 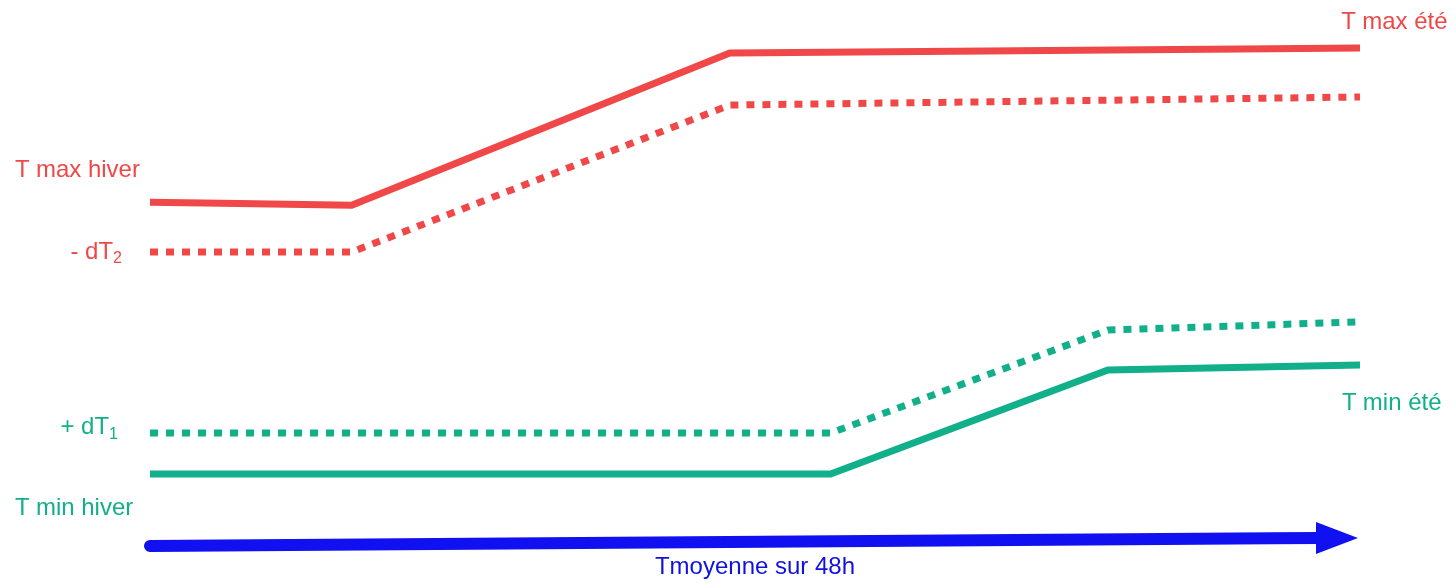 What do you see at coordinates (755, 565) in the screenshot?
I see `x-axis-title: Tmoyenne sur 48h` at bounding box center [755, 565].